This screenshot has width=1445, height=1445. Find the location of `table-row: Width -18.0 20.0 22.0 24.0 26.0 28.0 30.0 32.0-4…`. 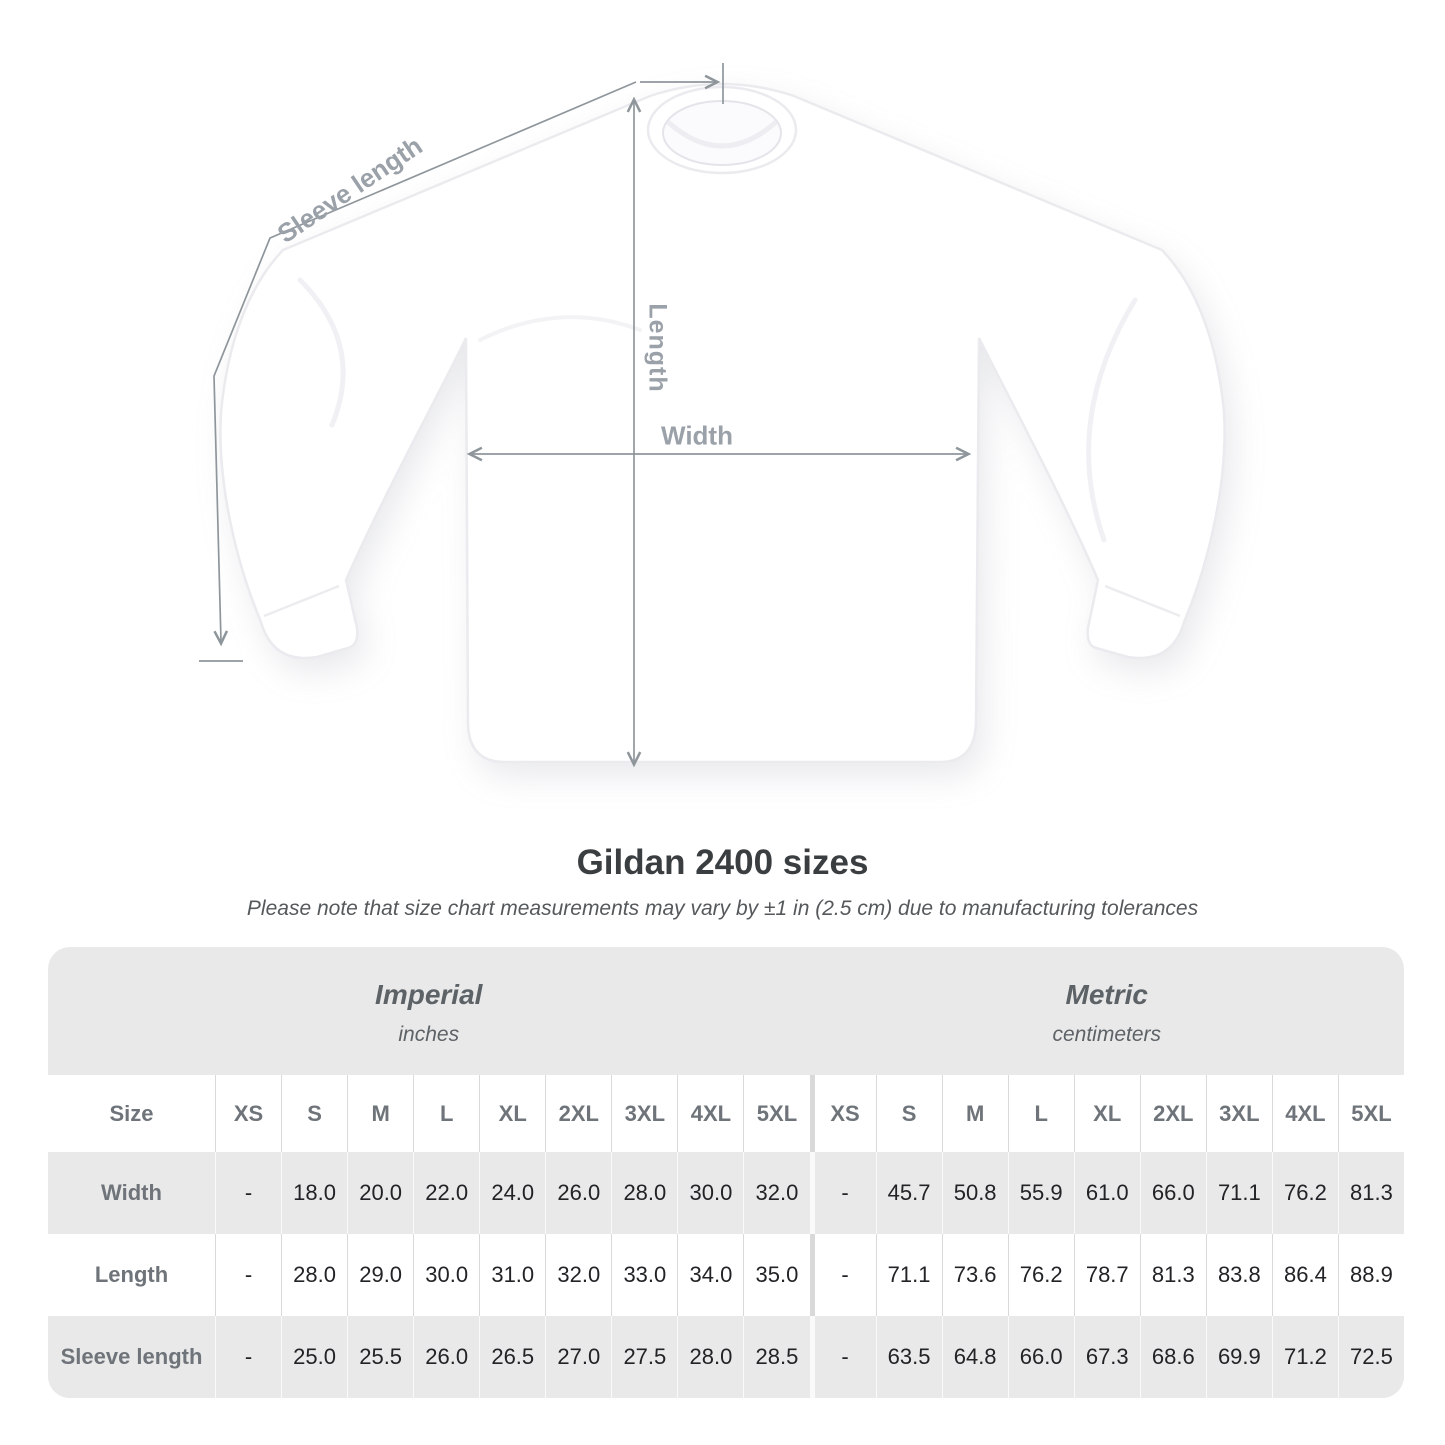

table-row: Width -18.0 20.0 22.0 24.0 26.0 28.0 30.0 32.0-4… is located at coordinates (726, 1193).